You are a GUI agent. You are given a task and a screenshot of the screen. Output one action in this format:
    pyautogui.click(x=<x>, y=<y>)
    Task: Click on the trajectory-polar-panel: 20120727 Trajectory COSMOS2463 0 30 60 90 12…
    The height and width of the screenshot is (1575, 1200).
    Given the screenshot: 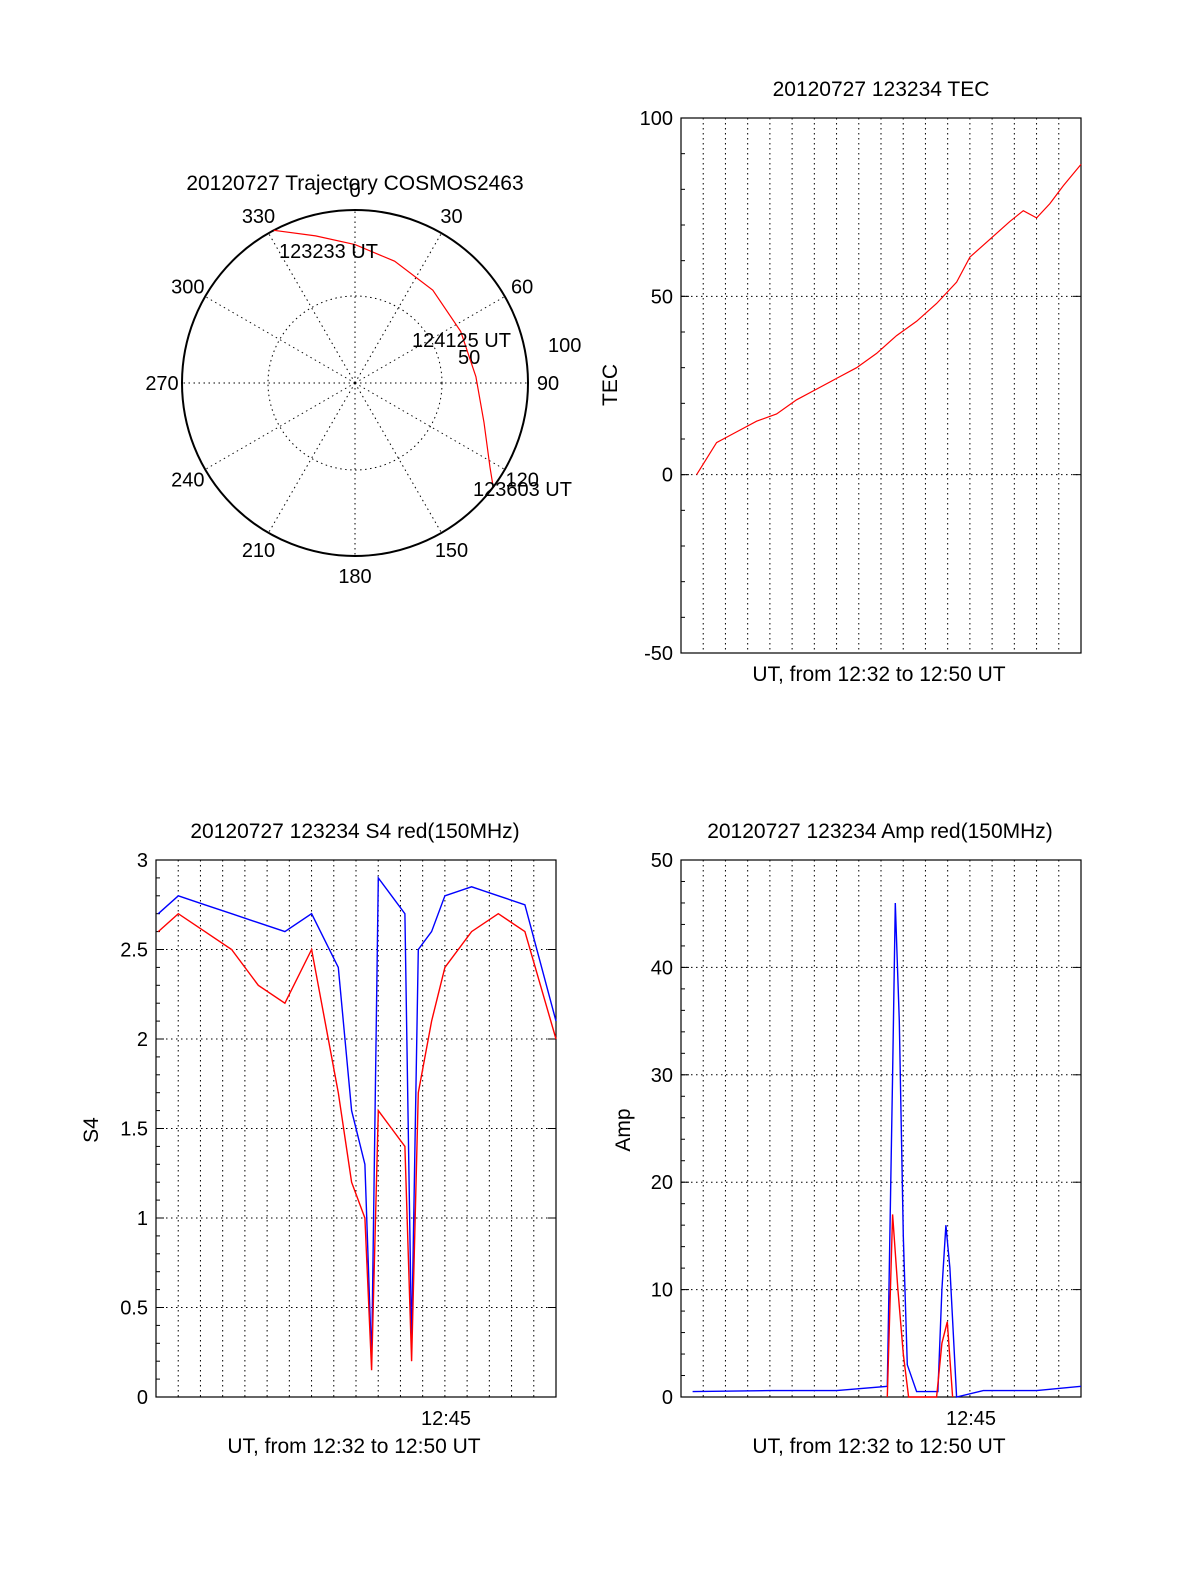 What is the action you would take?
    pyautogui.click(x=363, y=380)
    